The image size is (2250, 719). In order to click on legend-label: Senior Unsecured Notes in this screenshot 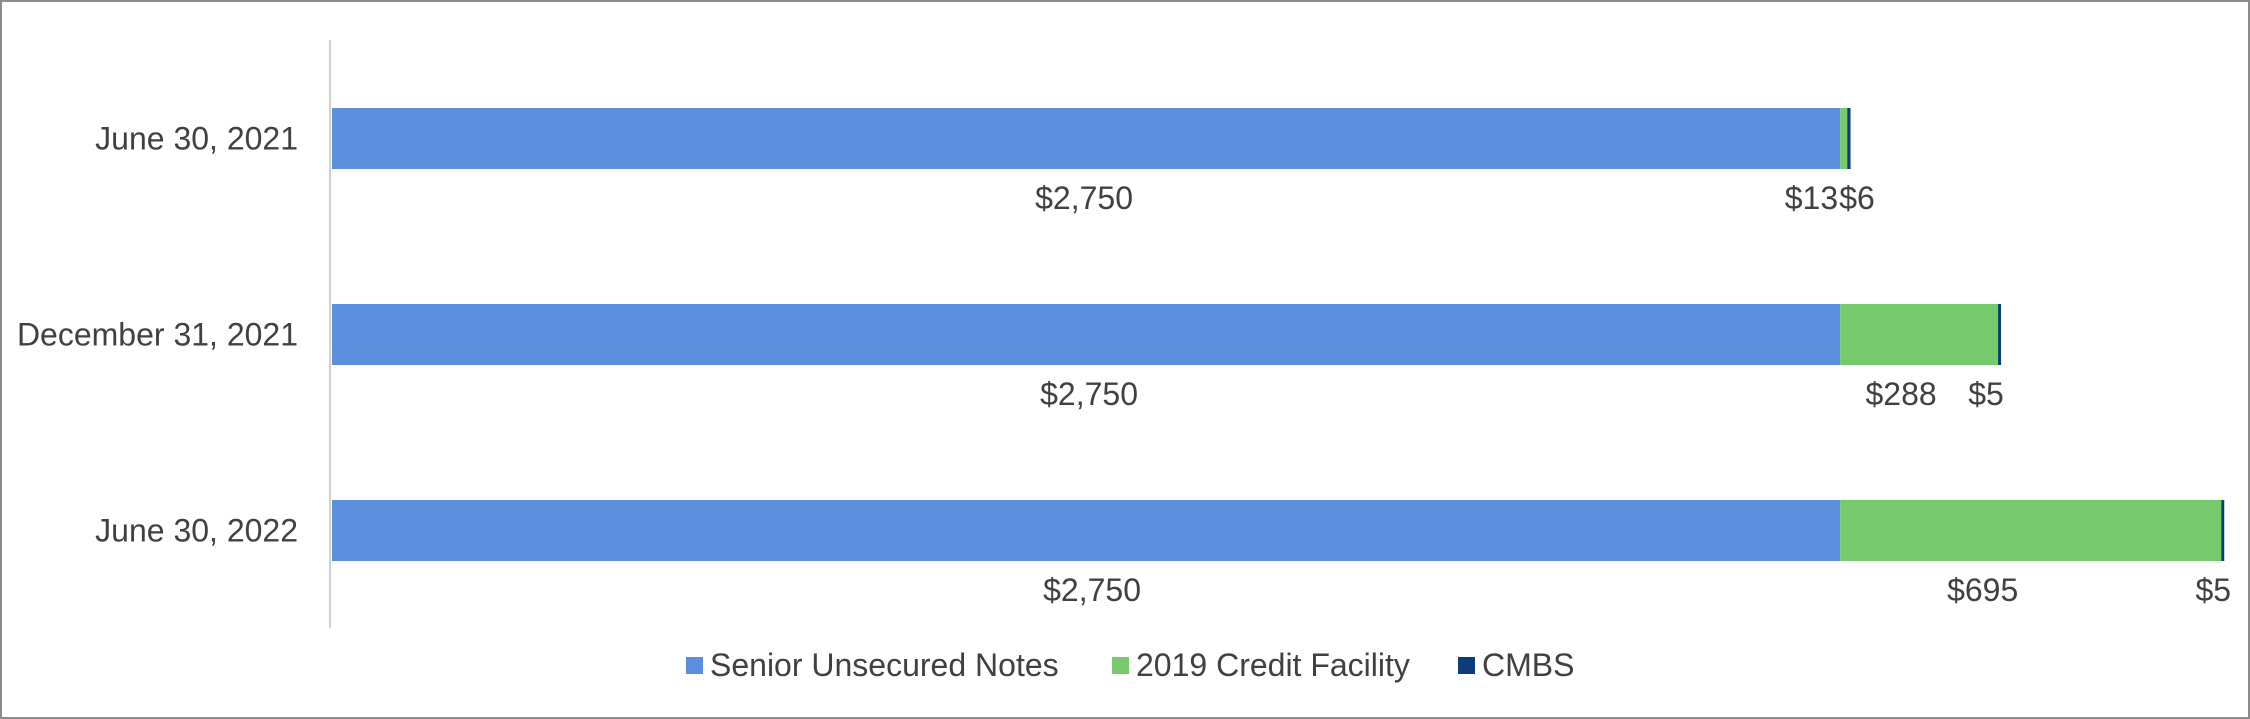, I will do `click(884, 665)`.